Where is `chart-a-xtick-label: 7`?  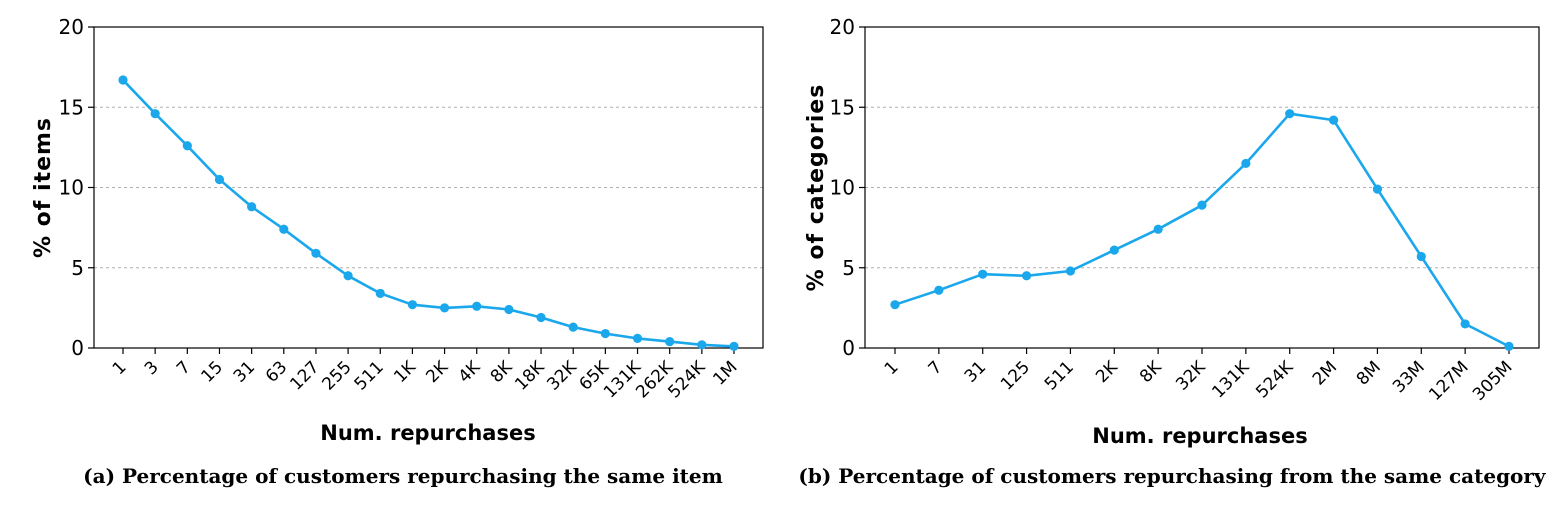
chart-a-xtick-label: 7 is located at coordinates (184, 368).